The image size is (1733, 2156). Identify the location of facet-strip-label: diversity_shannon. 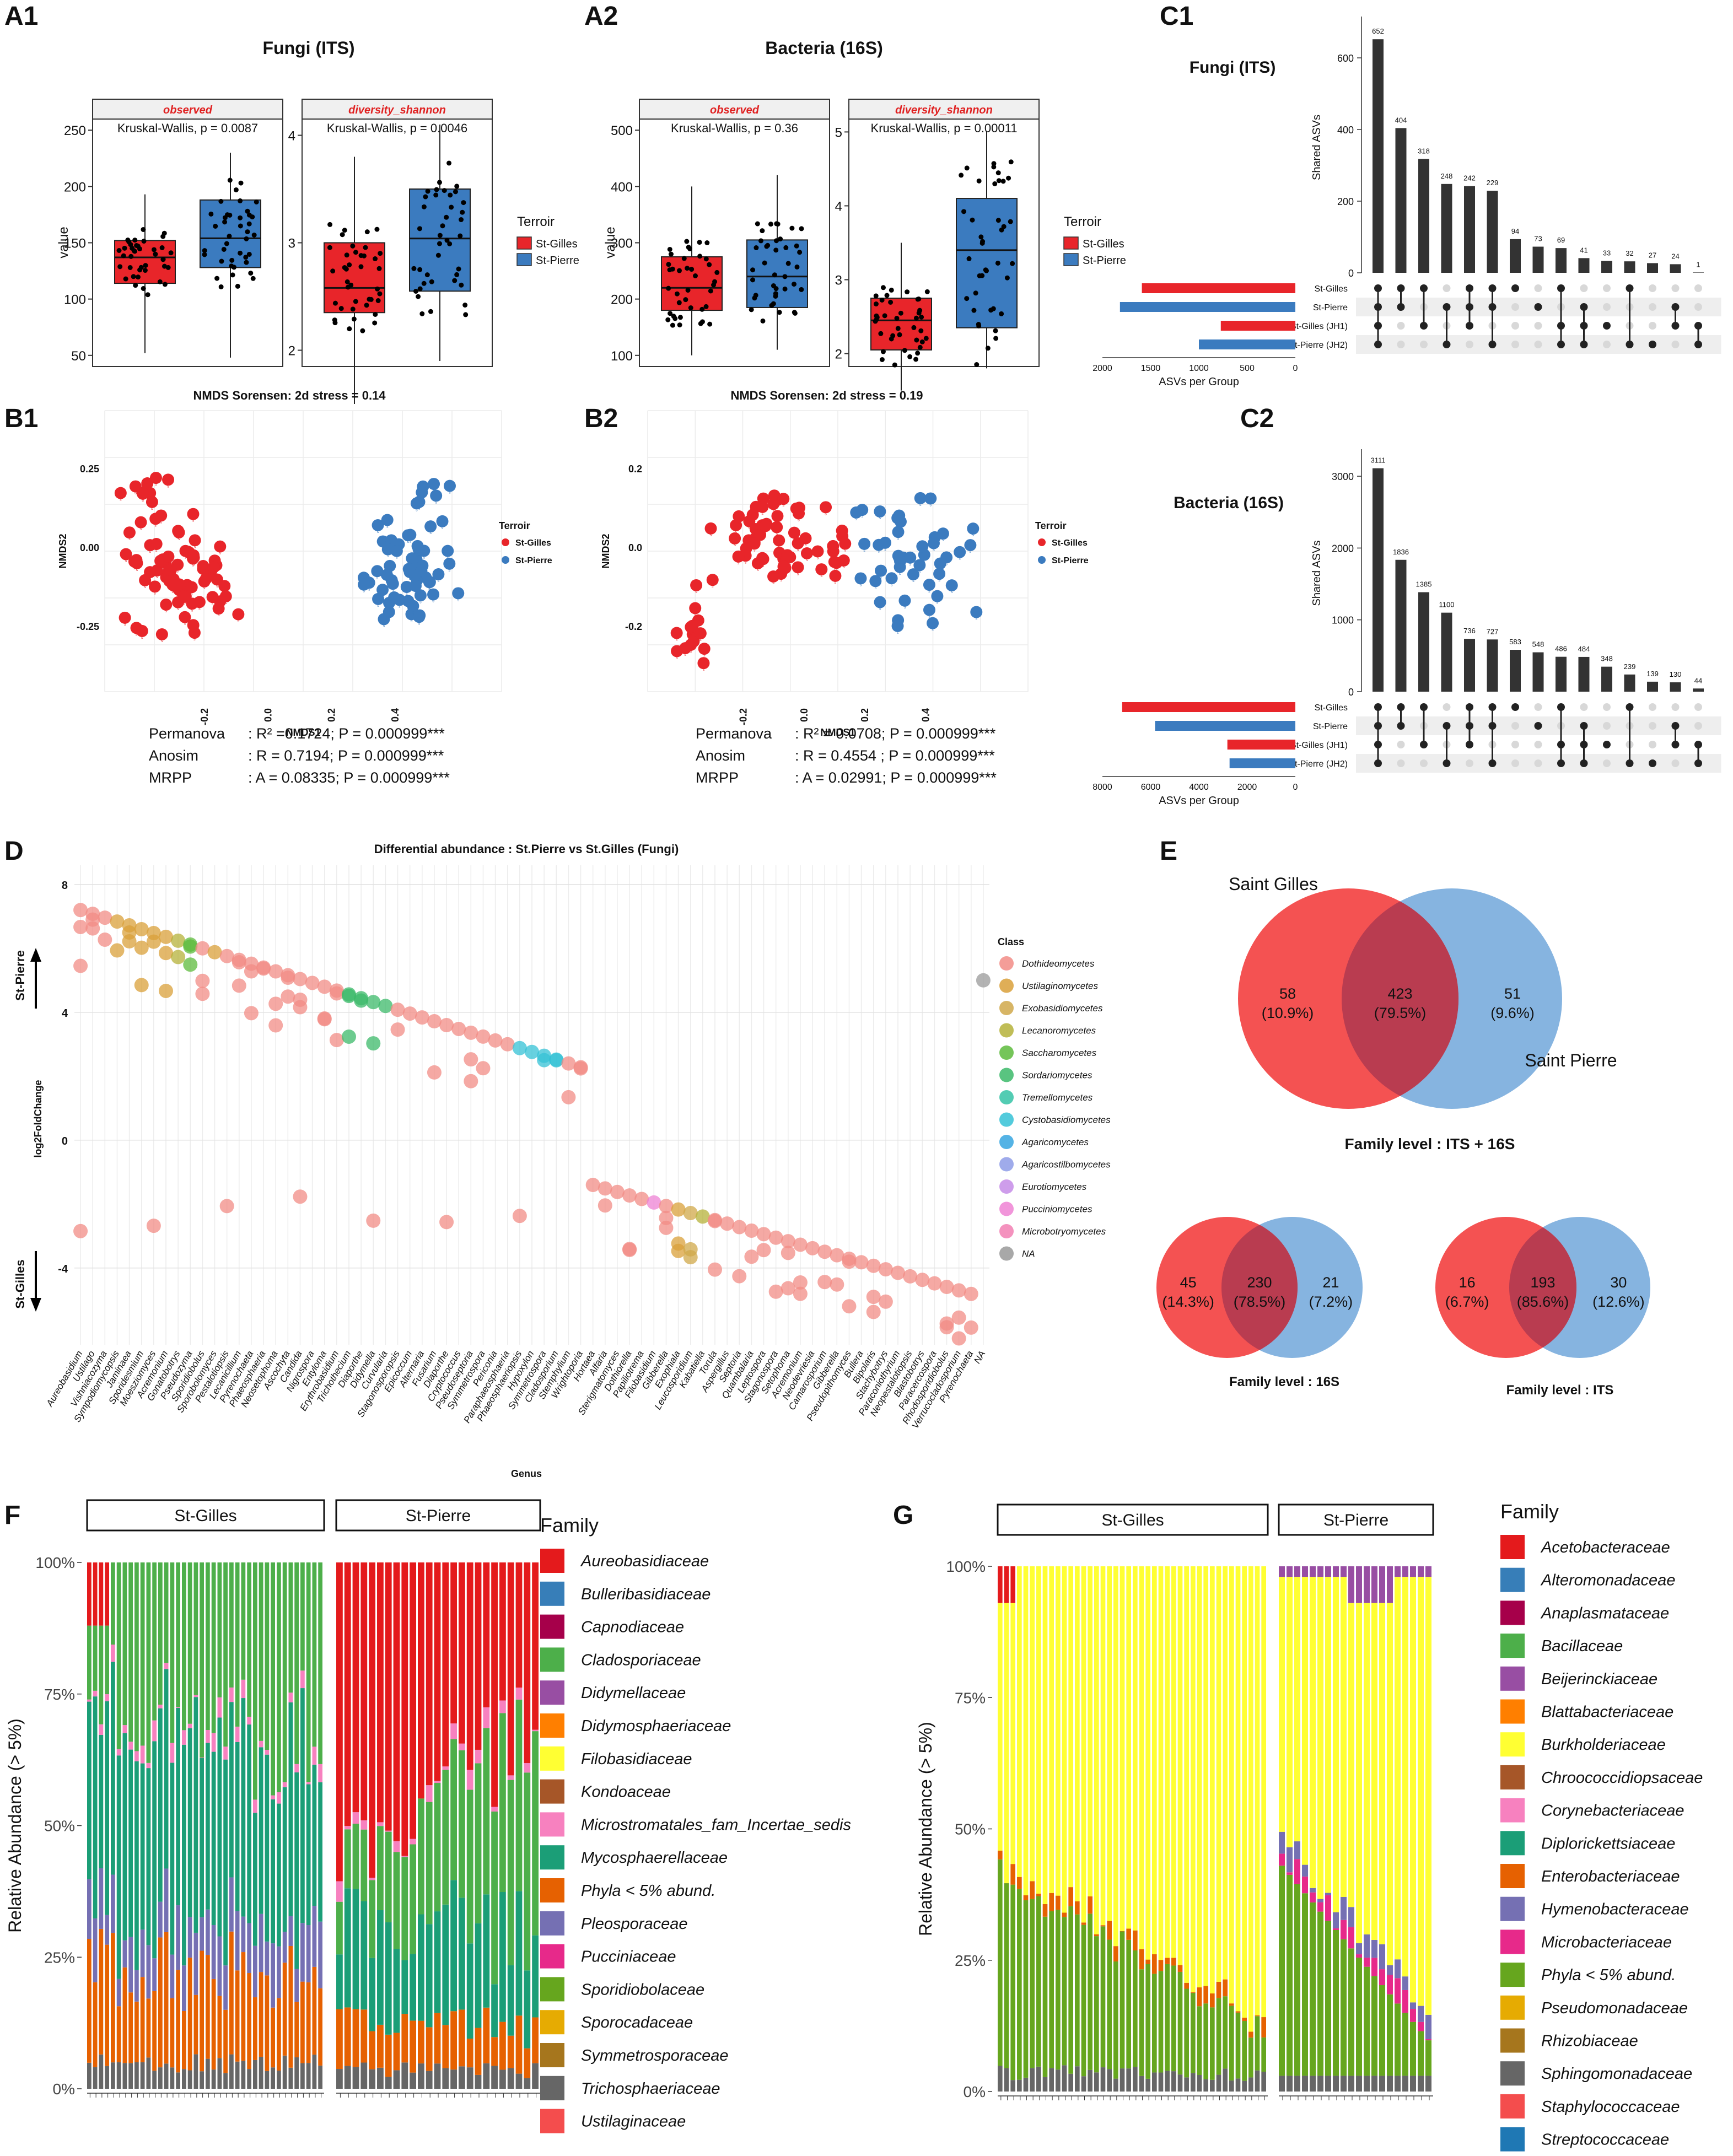
(397, 110).